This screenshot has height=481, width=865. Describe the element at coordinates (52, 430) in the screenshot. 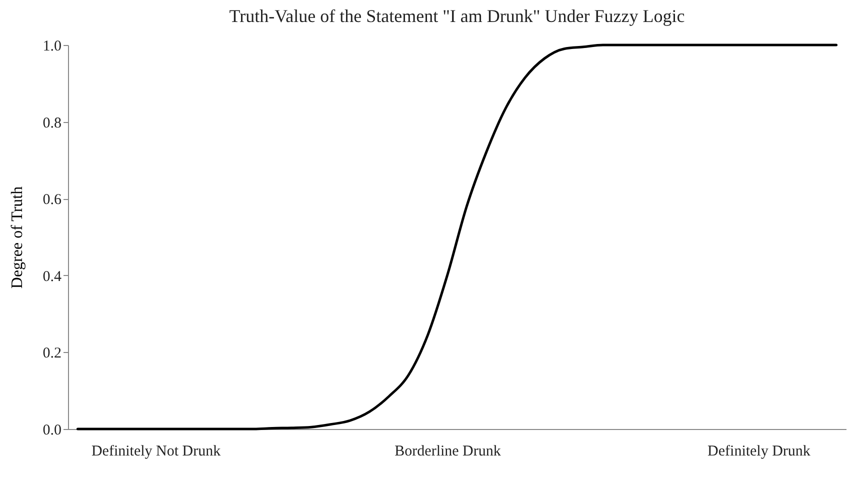

I see `y-tick-label: 0.0` at that location.